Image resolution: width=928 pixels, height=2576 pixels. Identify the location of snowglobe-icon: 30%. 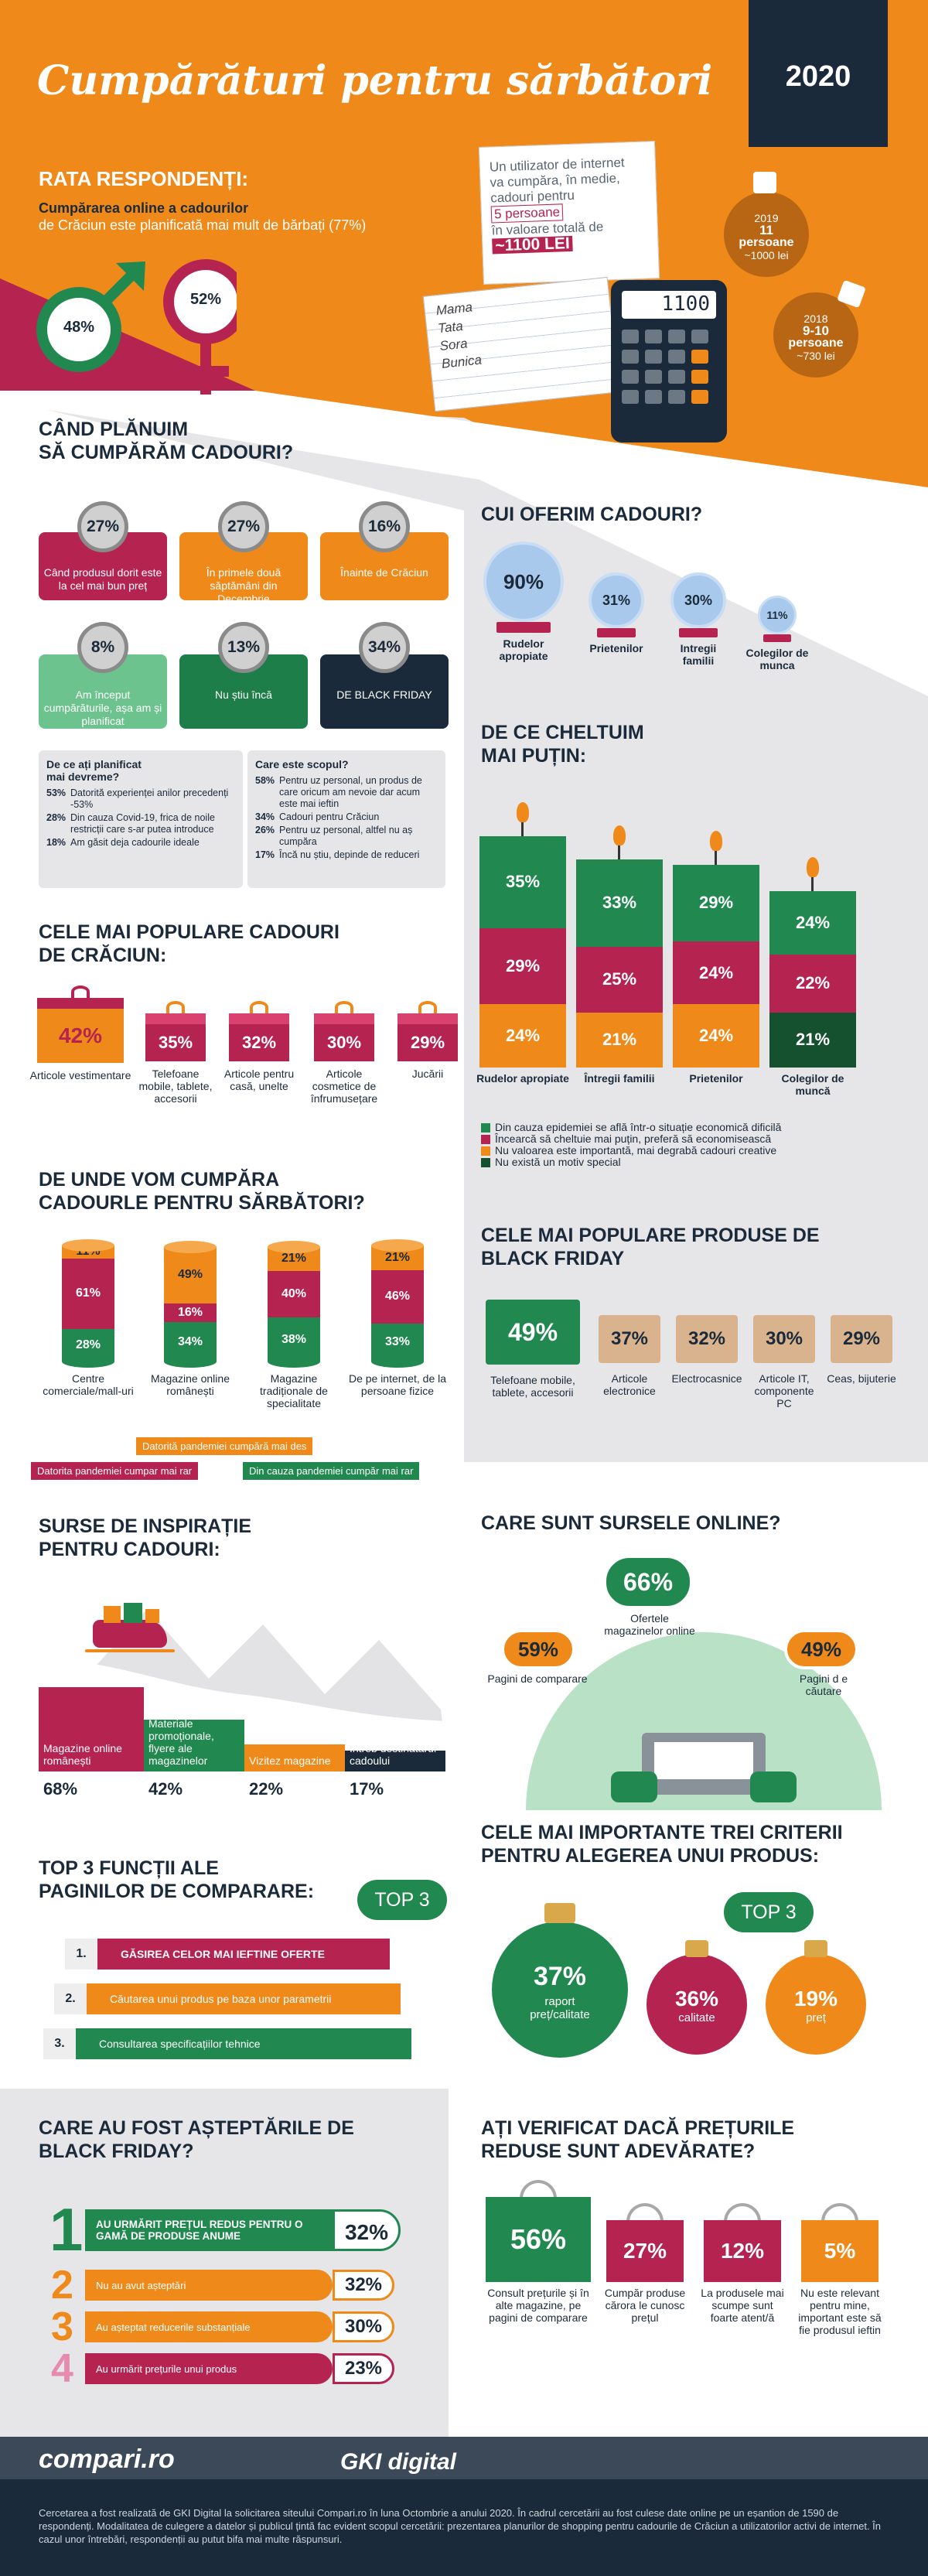
(698, 600).